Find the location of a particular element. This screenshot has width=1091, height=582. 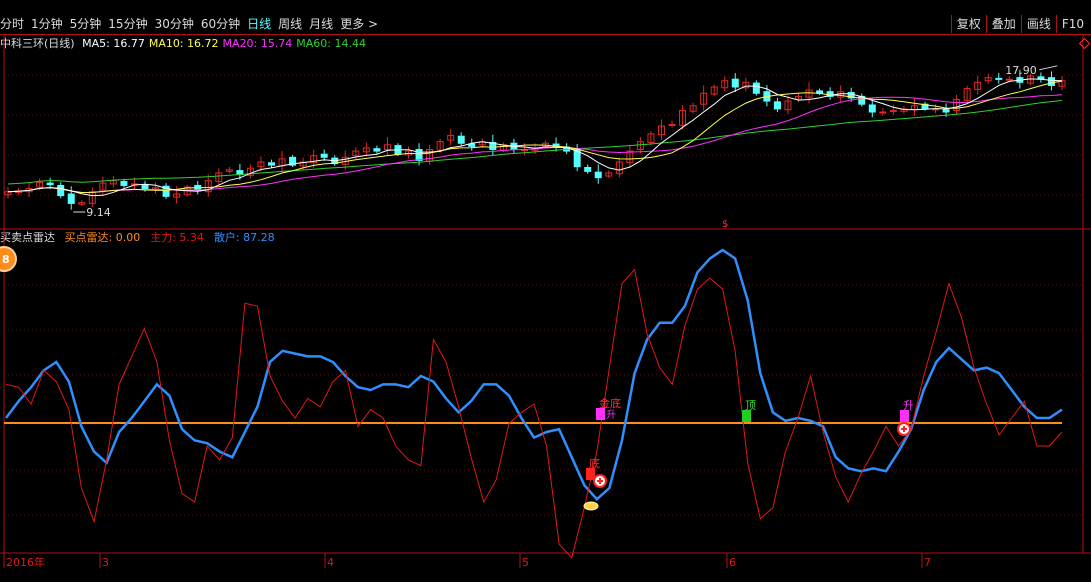

ma60-line is located at coordinates (535, 142).